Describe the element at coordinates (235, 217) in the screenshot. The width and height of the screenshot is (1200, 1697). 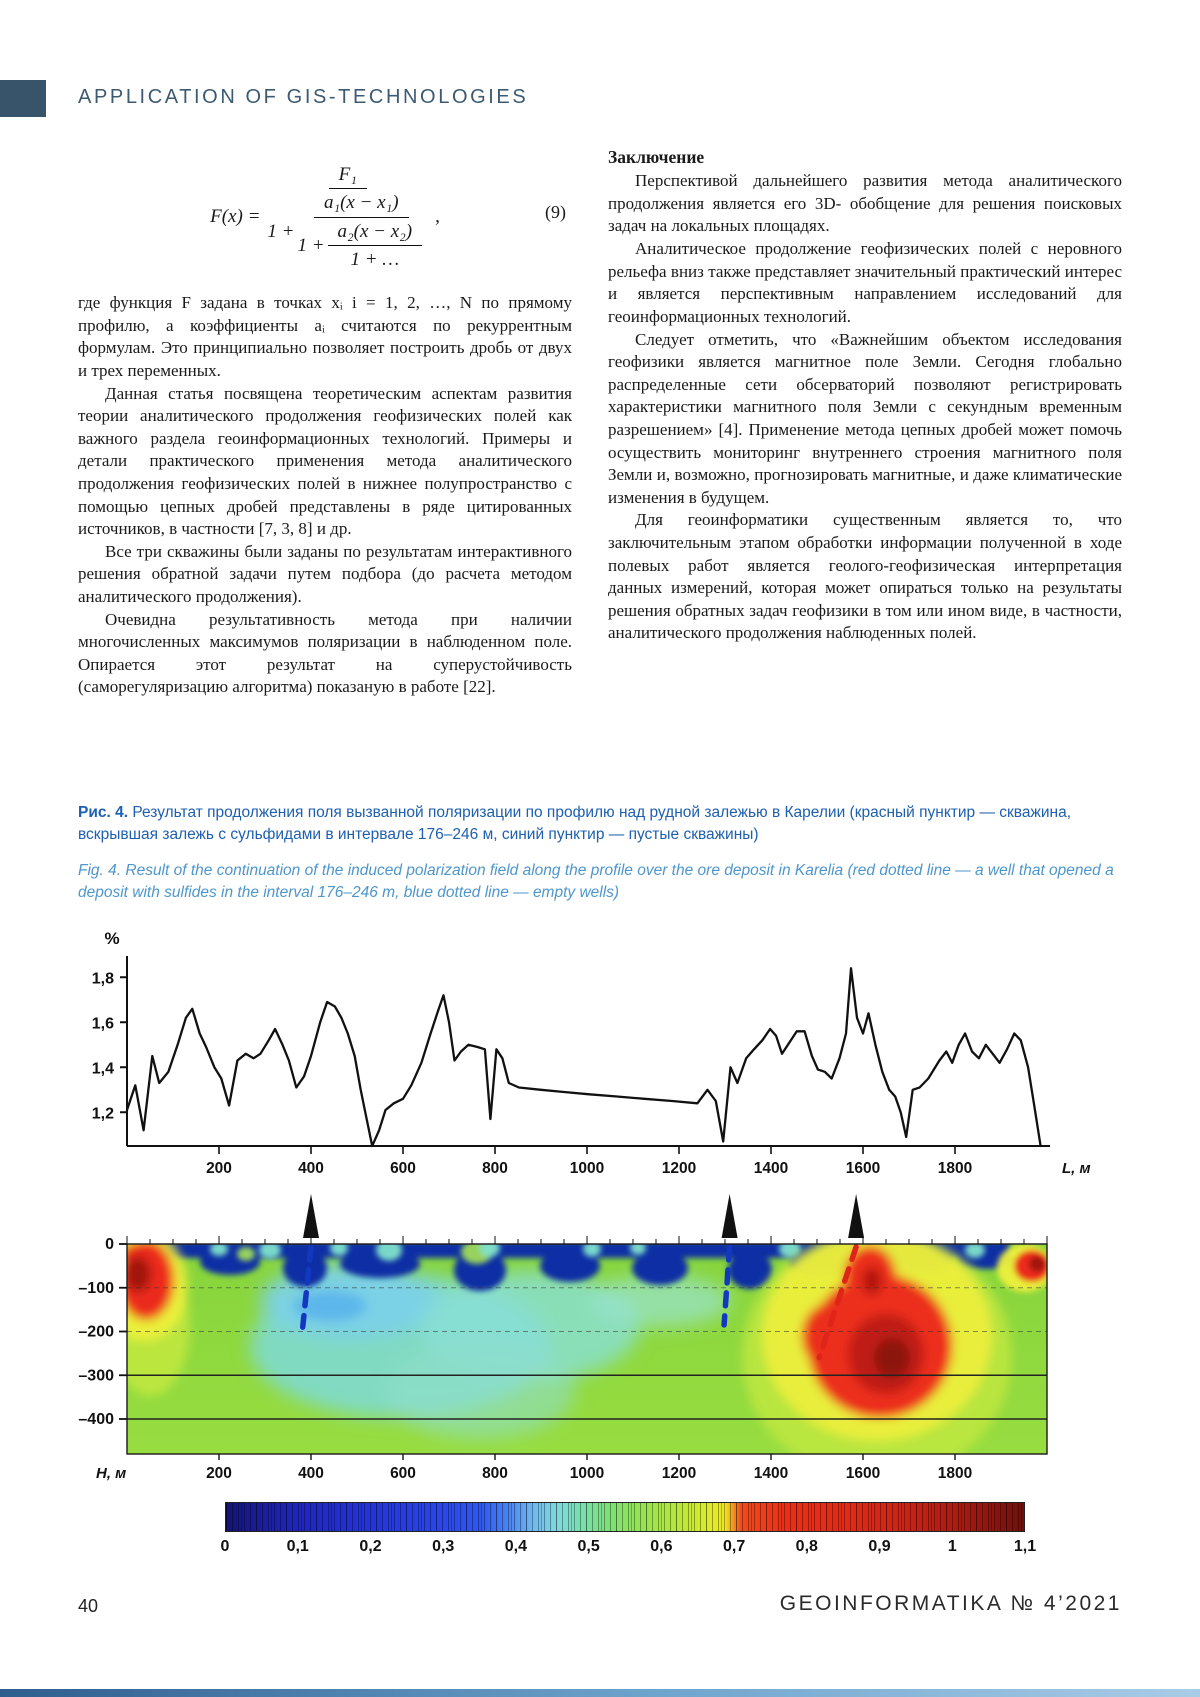
I see `equation-lhs: F(x) =` at that location.